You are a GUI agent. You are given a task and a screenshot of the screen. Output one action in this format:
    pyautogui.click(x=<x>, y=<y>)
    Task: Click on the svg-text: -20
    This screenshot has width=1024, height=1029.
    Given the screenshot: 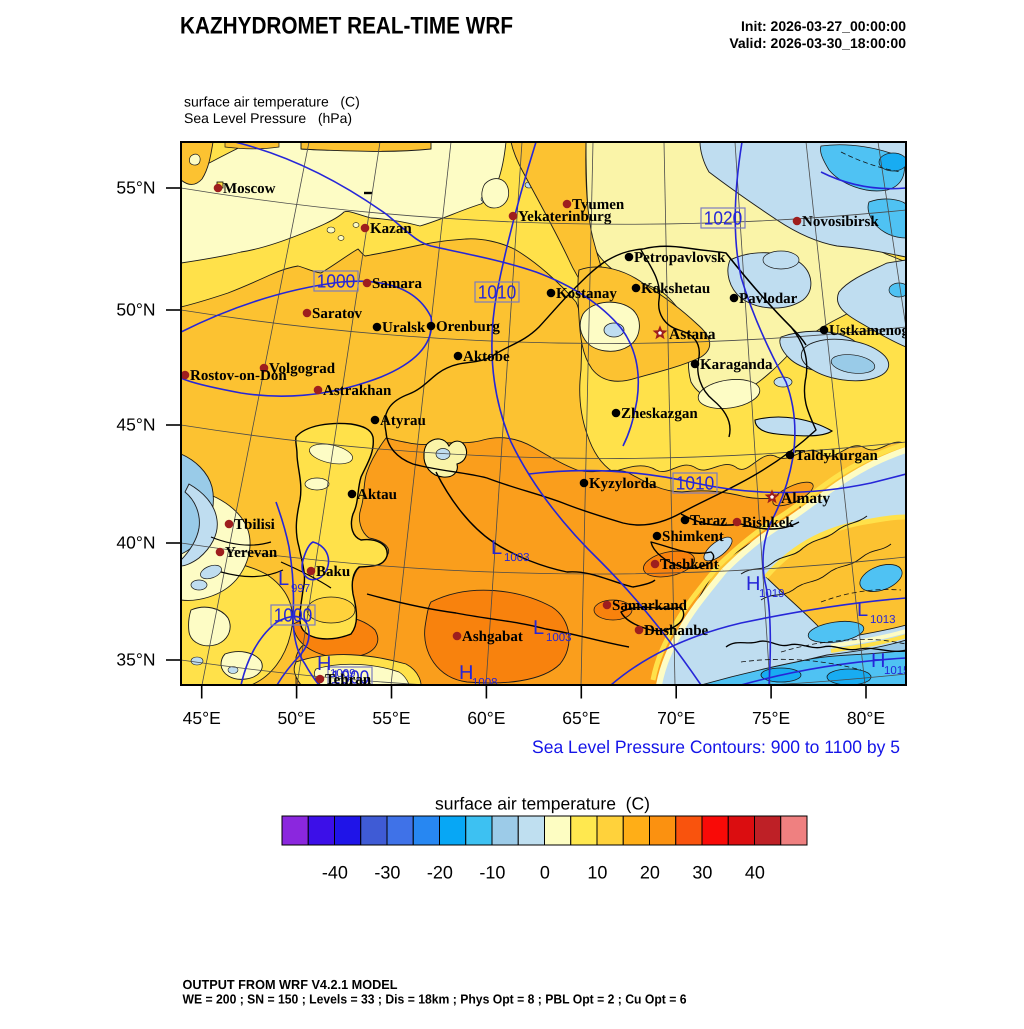 What is the action you would take?
    pyautogui.click(x=440, y=873)
    